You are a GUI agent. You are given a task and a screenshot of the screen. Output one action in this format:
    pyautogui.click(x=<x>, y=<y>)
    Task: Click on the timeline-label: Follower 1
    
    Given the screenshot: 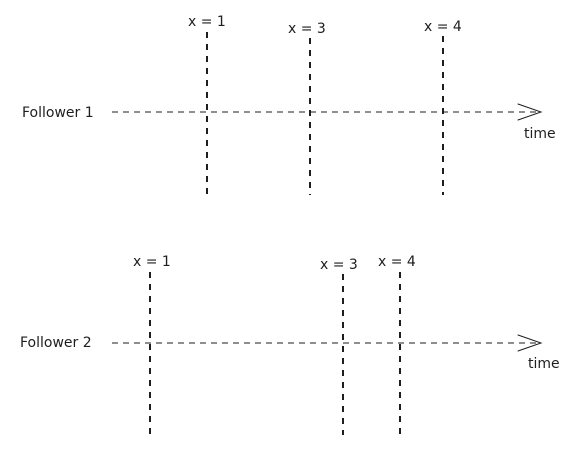 What is the action you would take?
    pyautogui.click(x=58, y=113)
    